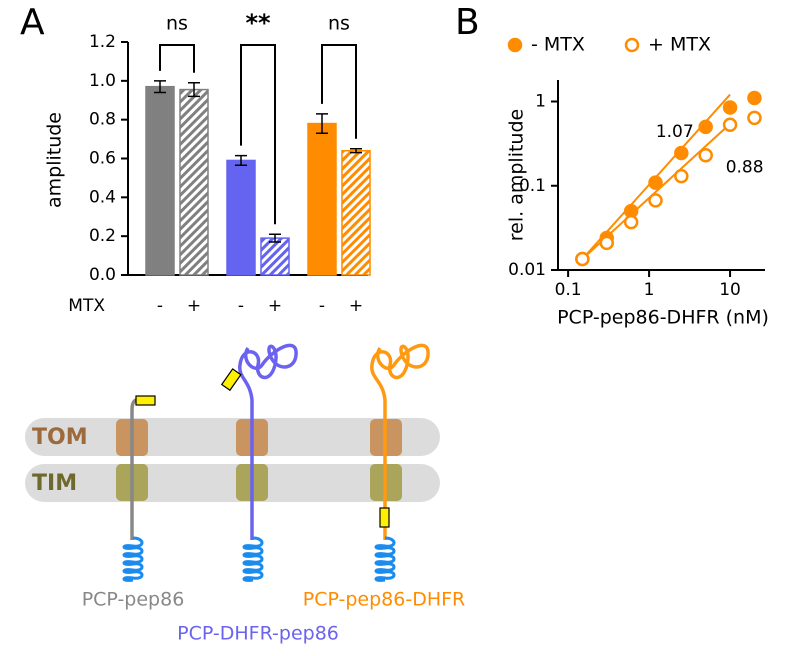 This screenshot has width=796, height=656. Describe the element at coordinates (663, 318) in the screenshot. I see `x-axis-label: PCP-pep86-DHFR (nM)` at that location.